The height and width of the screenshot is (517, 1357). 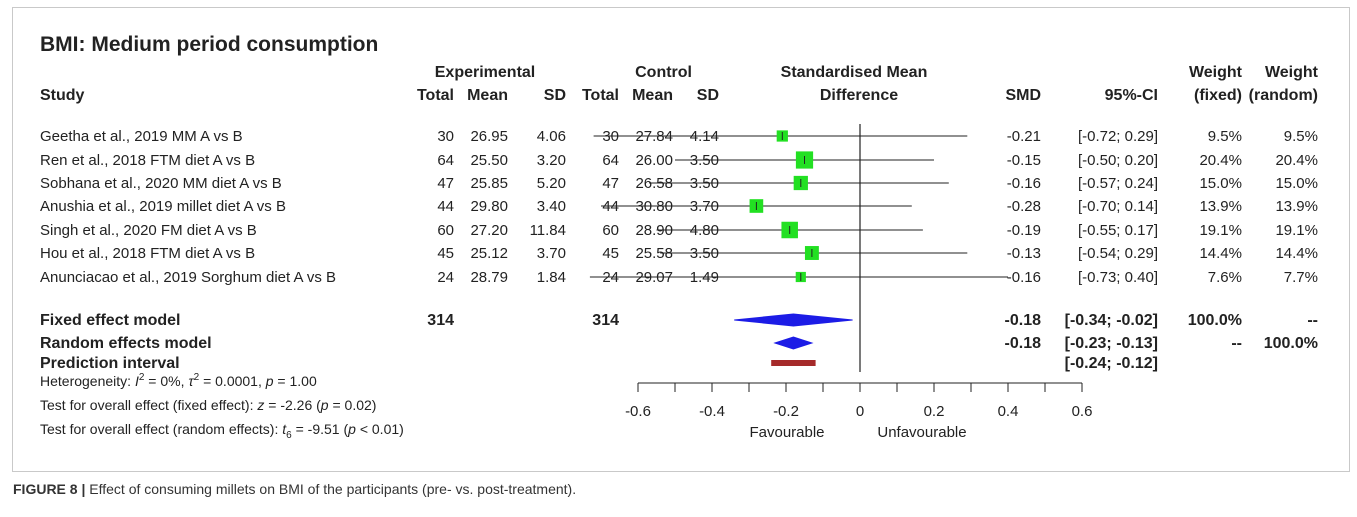 What do you see at coordinates (610, 160) in the screenshot?
I see `ctrl-total: 64` at bounding box center [610, 160].